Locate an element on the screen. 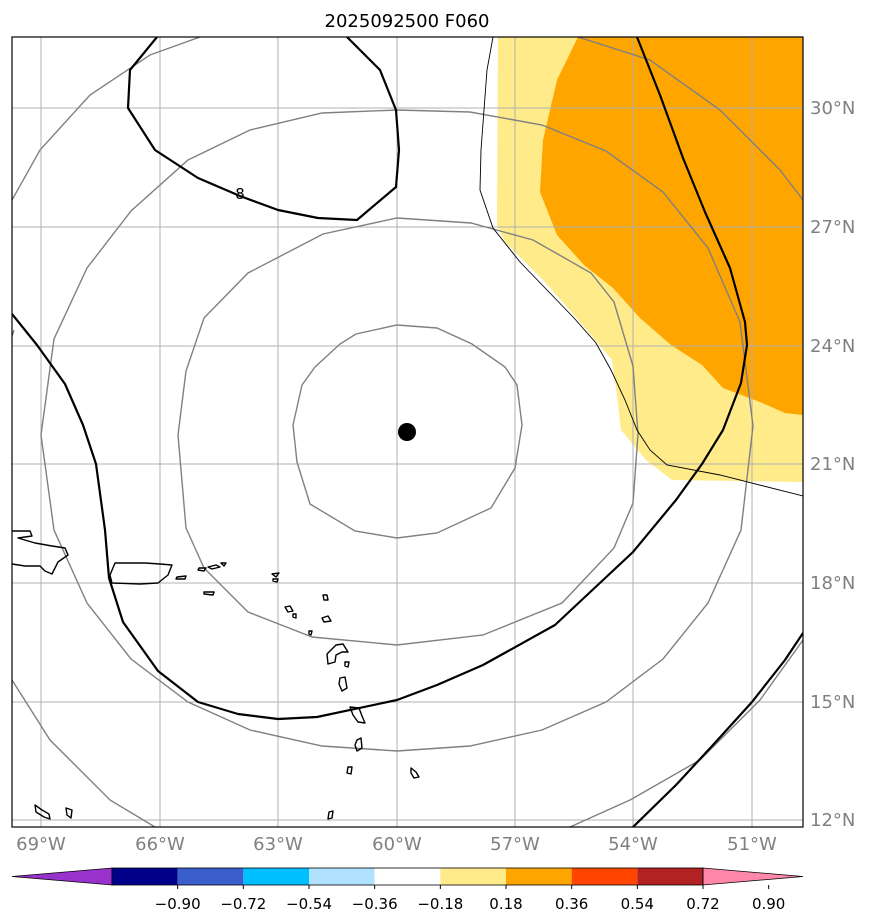 The height and width of the screenshot is (924, 873). y-axis-labels: 30°N 27°N 24°N 21°N 18°N 15°N 12°N is located at coordinates (832, 464).